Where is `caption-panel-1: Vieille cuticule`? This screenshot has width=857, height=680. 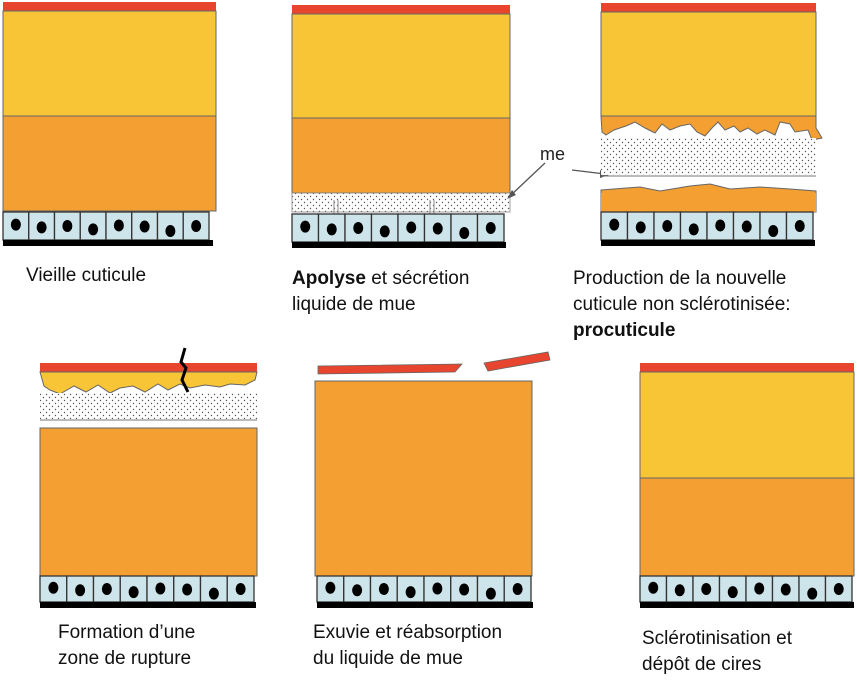
caption-panel-1: Vieille cuticule is located at coordinates (86, 275).